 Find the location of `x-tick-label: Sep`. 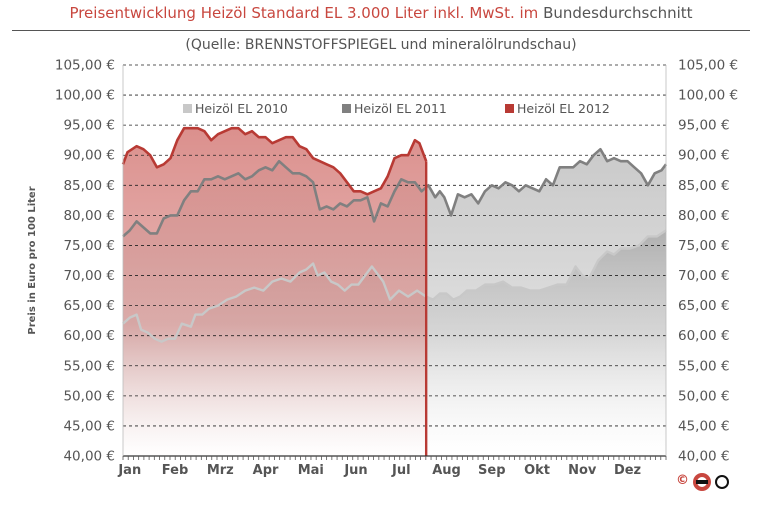

x-tick-label: Sep is located at coordinates (492, 470).